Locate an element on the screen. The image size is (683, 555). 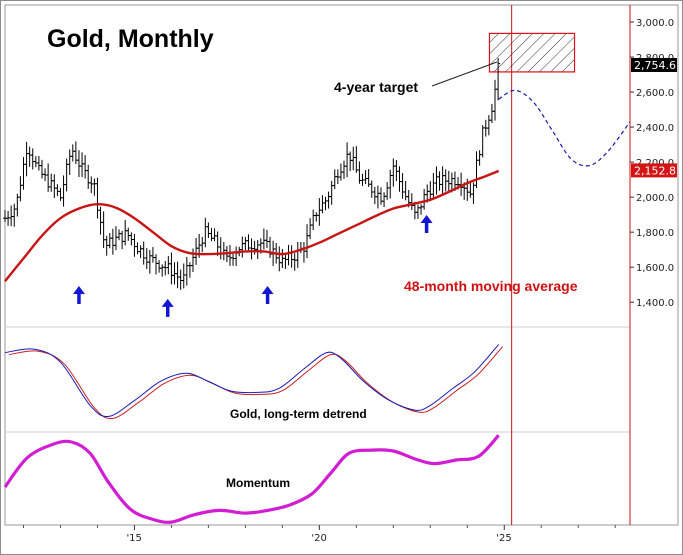
y-tick-label-1: 1,600.0 is located at coordinates (655, 268).